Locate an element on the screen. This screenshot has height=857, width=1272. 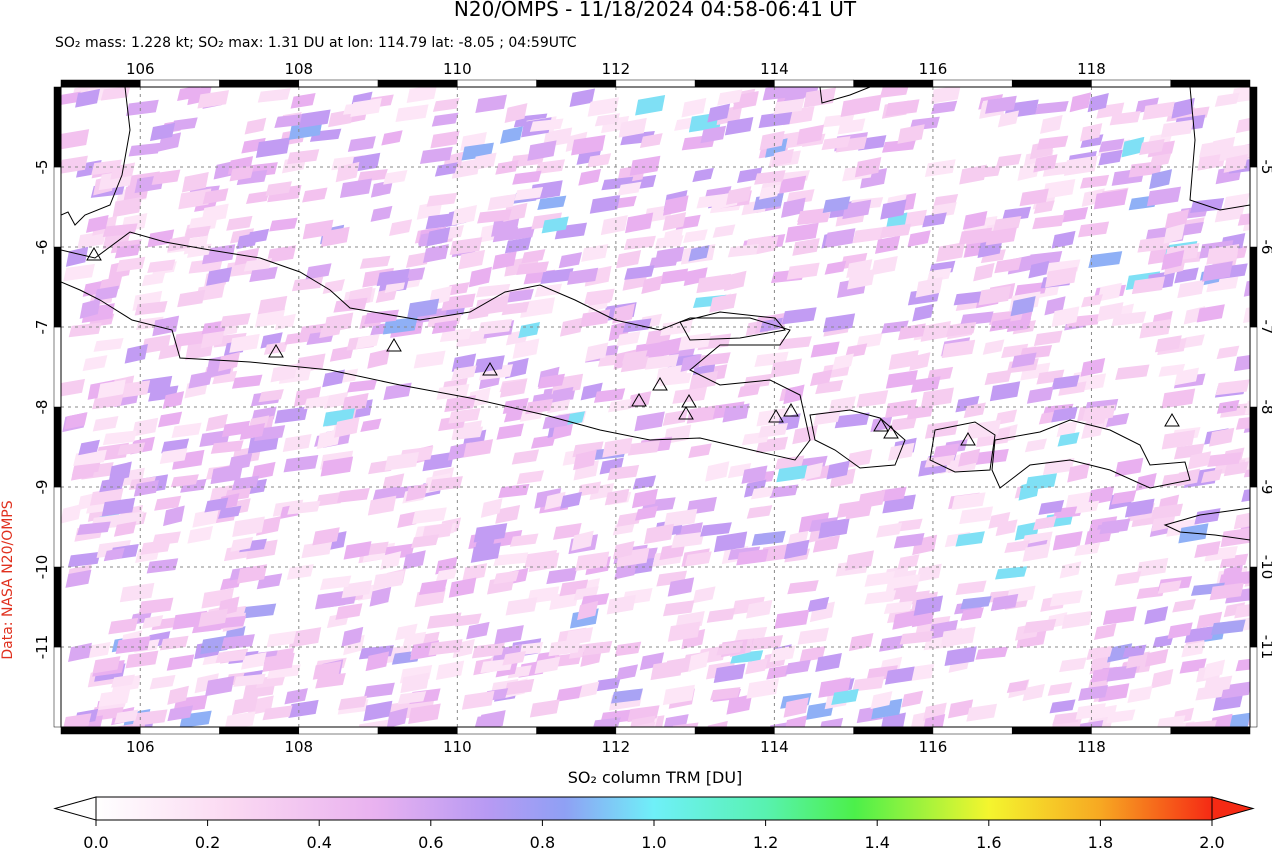
colorbar-high-arrow is located at coordinates (1233, 808).